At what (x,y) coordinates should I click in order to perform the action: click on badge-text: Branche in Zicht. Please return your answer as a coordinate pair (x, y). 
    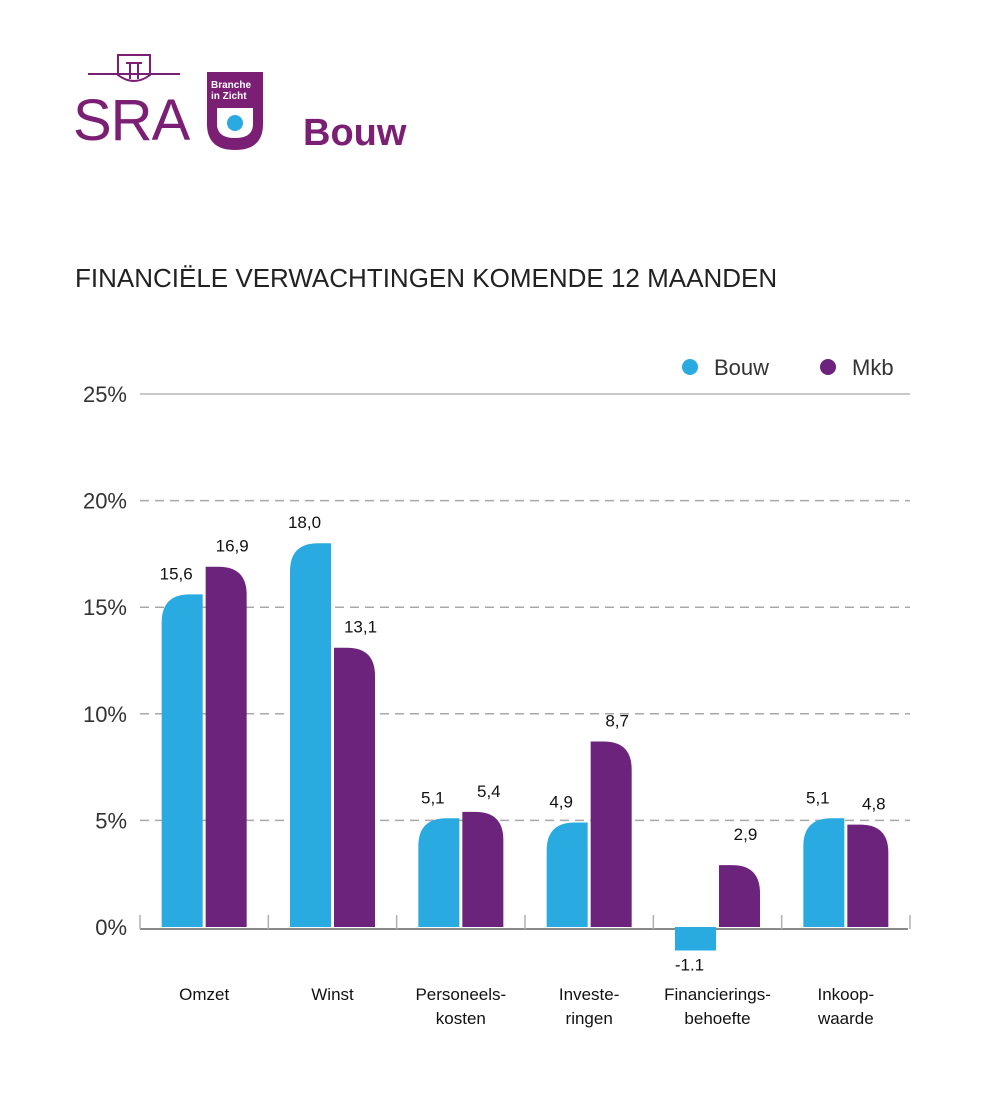
    Looking at the image, I should click on (231, 91).